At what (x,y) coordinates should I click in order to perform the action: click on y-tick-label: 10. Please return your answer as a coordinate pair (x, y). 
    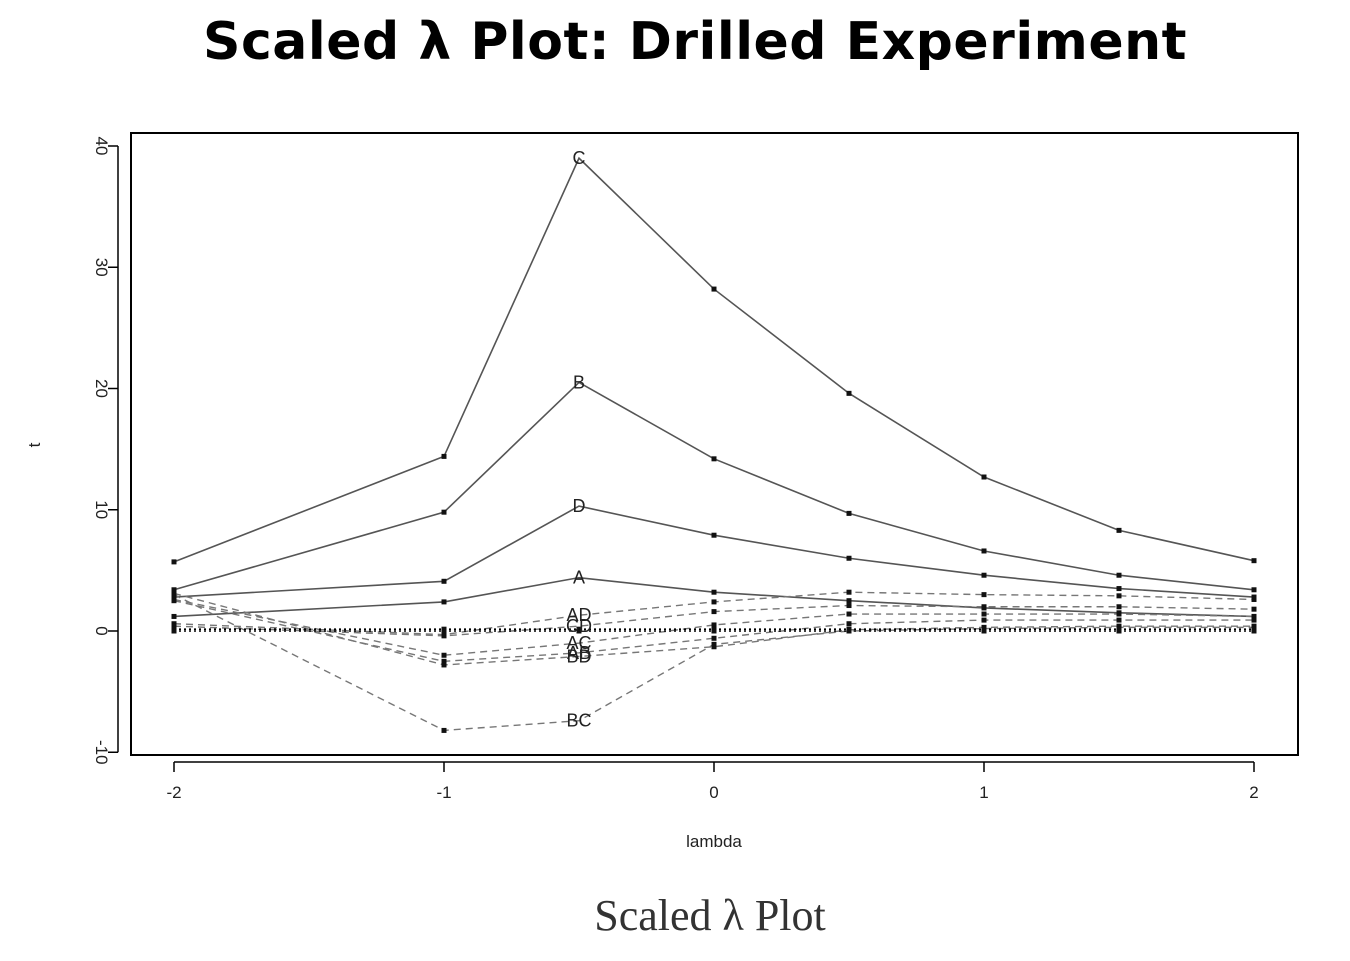
    Looking at the image, I should click on (101, 509).